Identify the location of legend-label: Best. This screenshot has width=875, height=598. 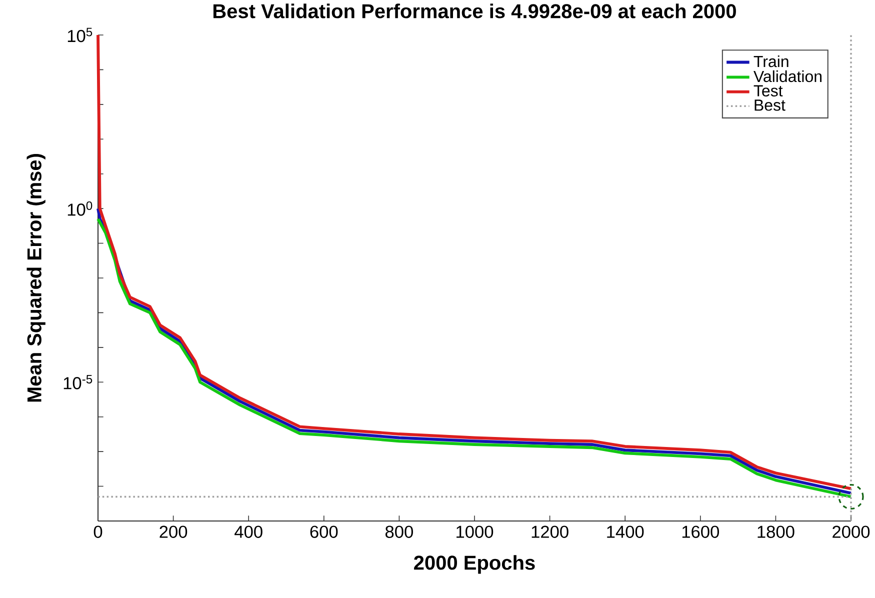
(770, 105).